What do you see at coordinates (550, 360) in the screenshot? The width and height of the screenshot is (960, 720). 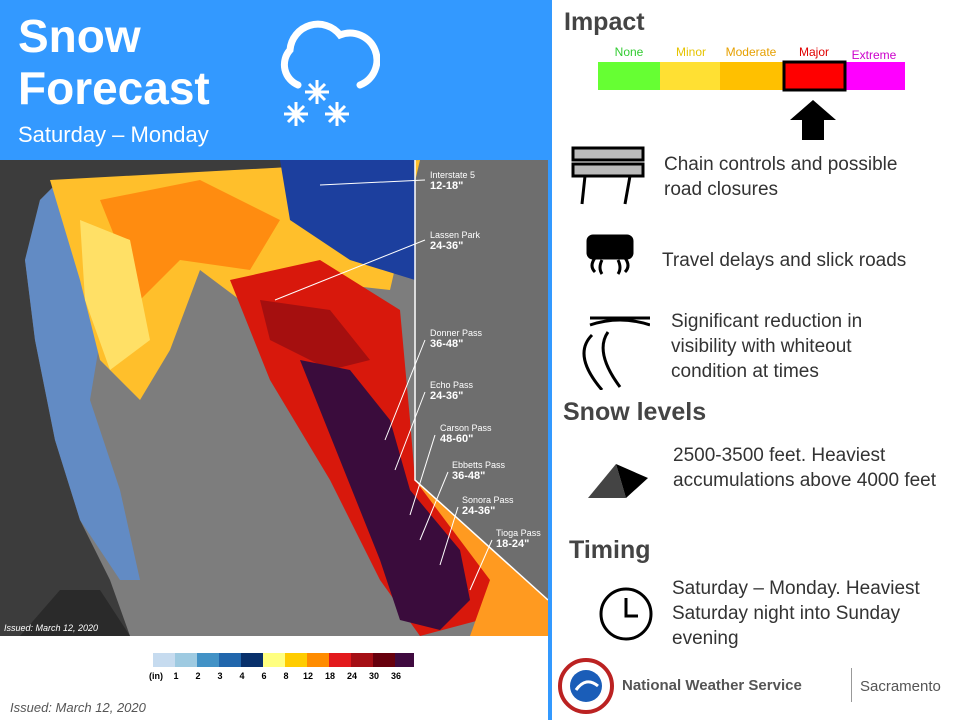 I see `divider` at bounding box center [550, 360].